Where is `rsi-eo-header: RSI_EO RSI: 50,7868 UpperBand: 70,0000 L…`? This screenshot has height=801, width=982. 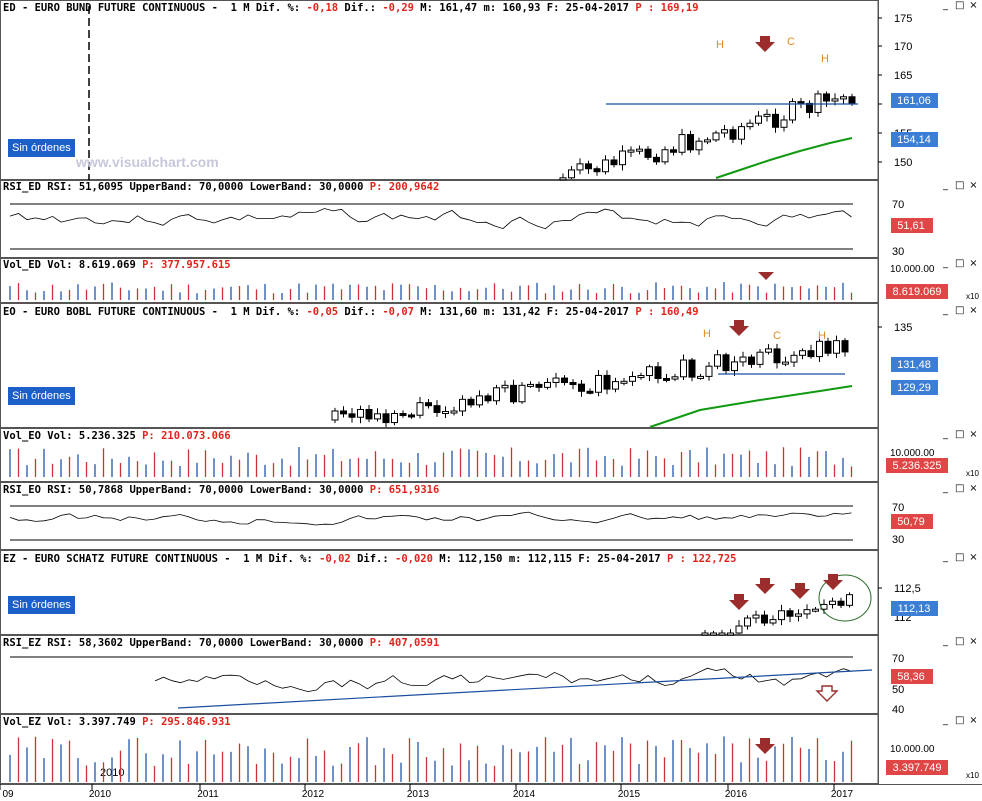 rsi-eo-header: RSI_EO RSI: 50,7868 UpperBand: 70,0000 L… is located at coordinates (221, 490).